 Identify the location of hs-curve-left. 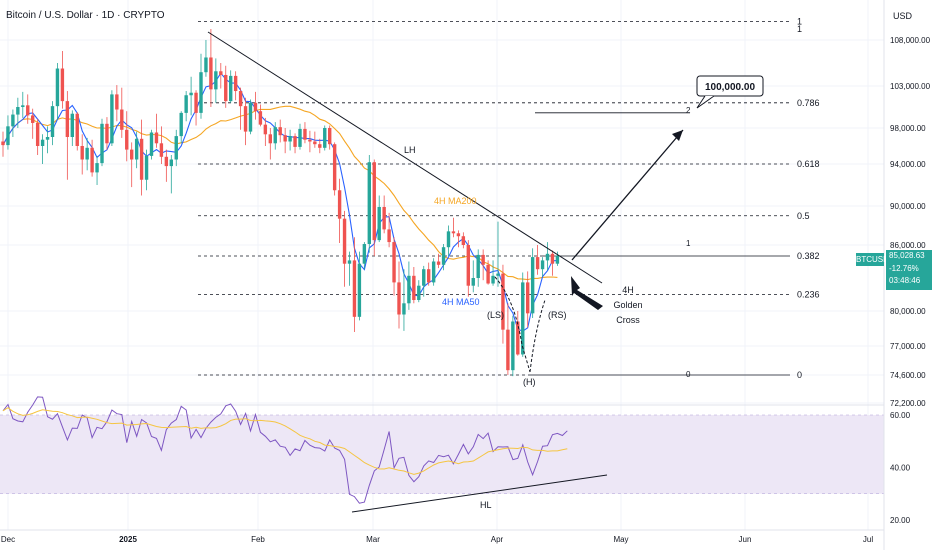
(512, 324).